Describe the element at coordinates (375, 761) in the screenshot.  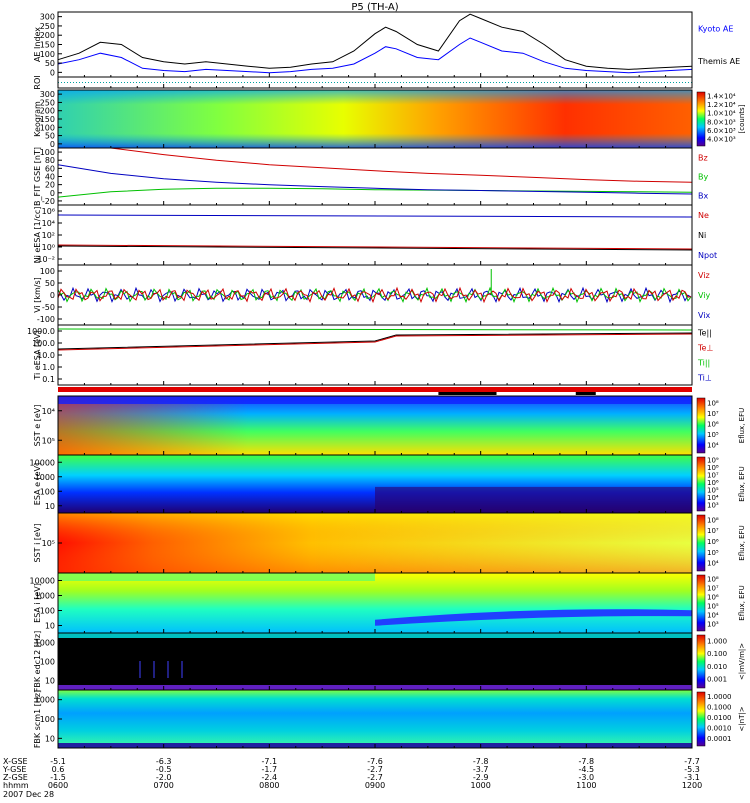
I see `footer-x-gse-value: -7.6` at that location.